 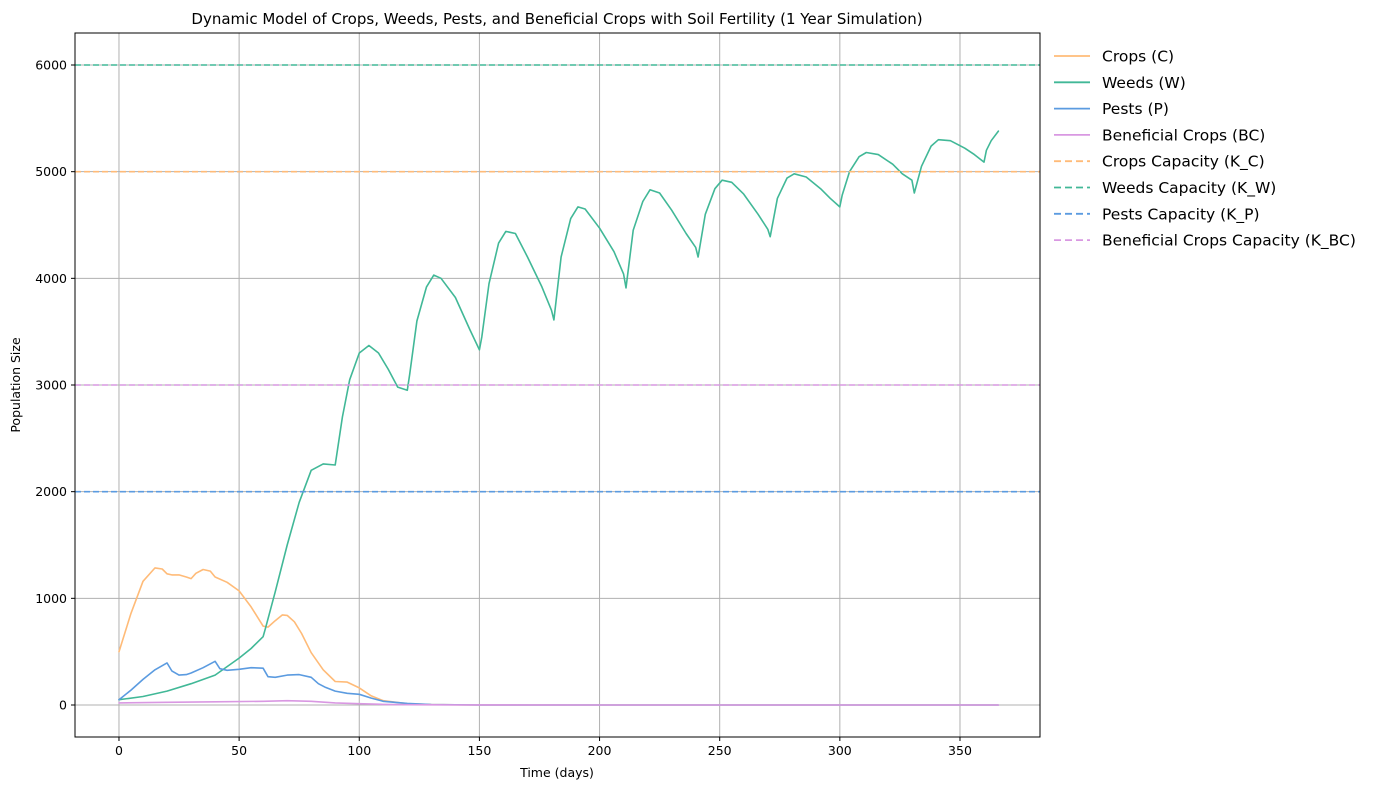 I want to click on x-tick-label: 350, so click(x=960, y=750).